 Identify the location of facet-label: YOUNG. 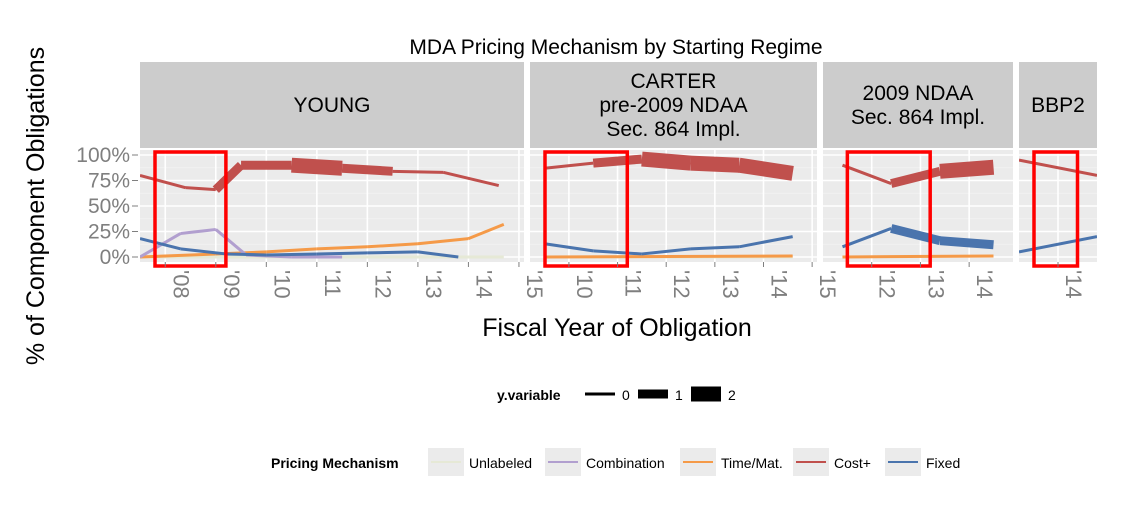
(331, 105).